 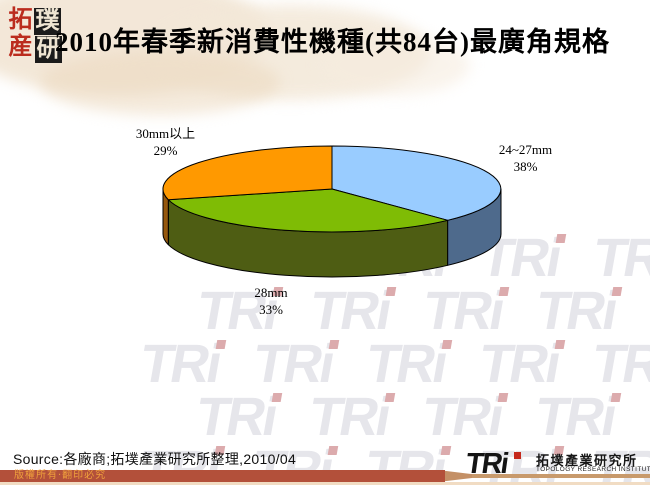 I want to click on source-note: Source:各廠商;拓墣產業研究所整理,2010/04, so click(x=155, y=459).